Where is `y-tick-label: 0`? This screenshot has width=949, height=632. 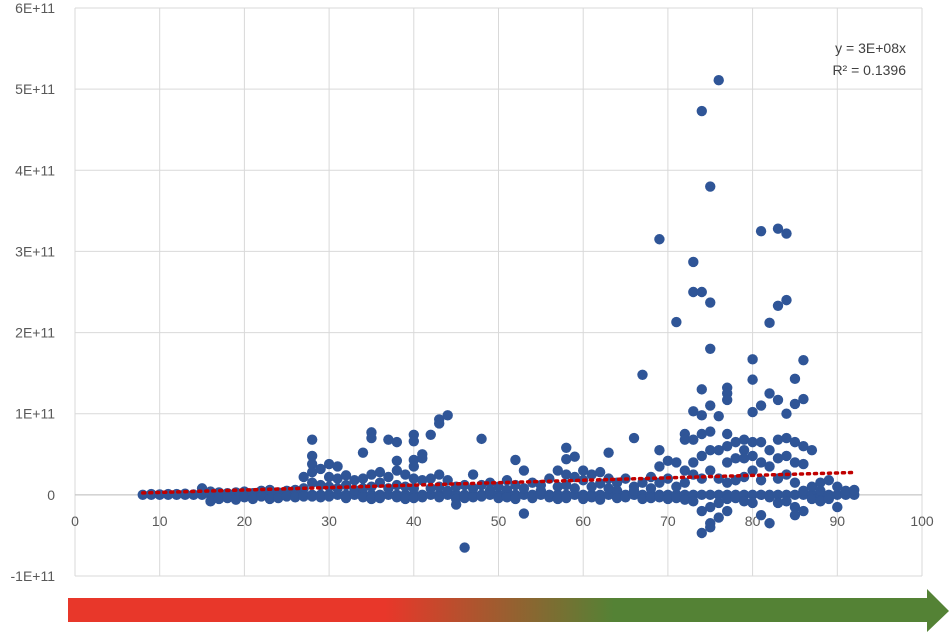
y-tick-label: 0 is located at coordinates (51, 495).